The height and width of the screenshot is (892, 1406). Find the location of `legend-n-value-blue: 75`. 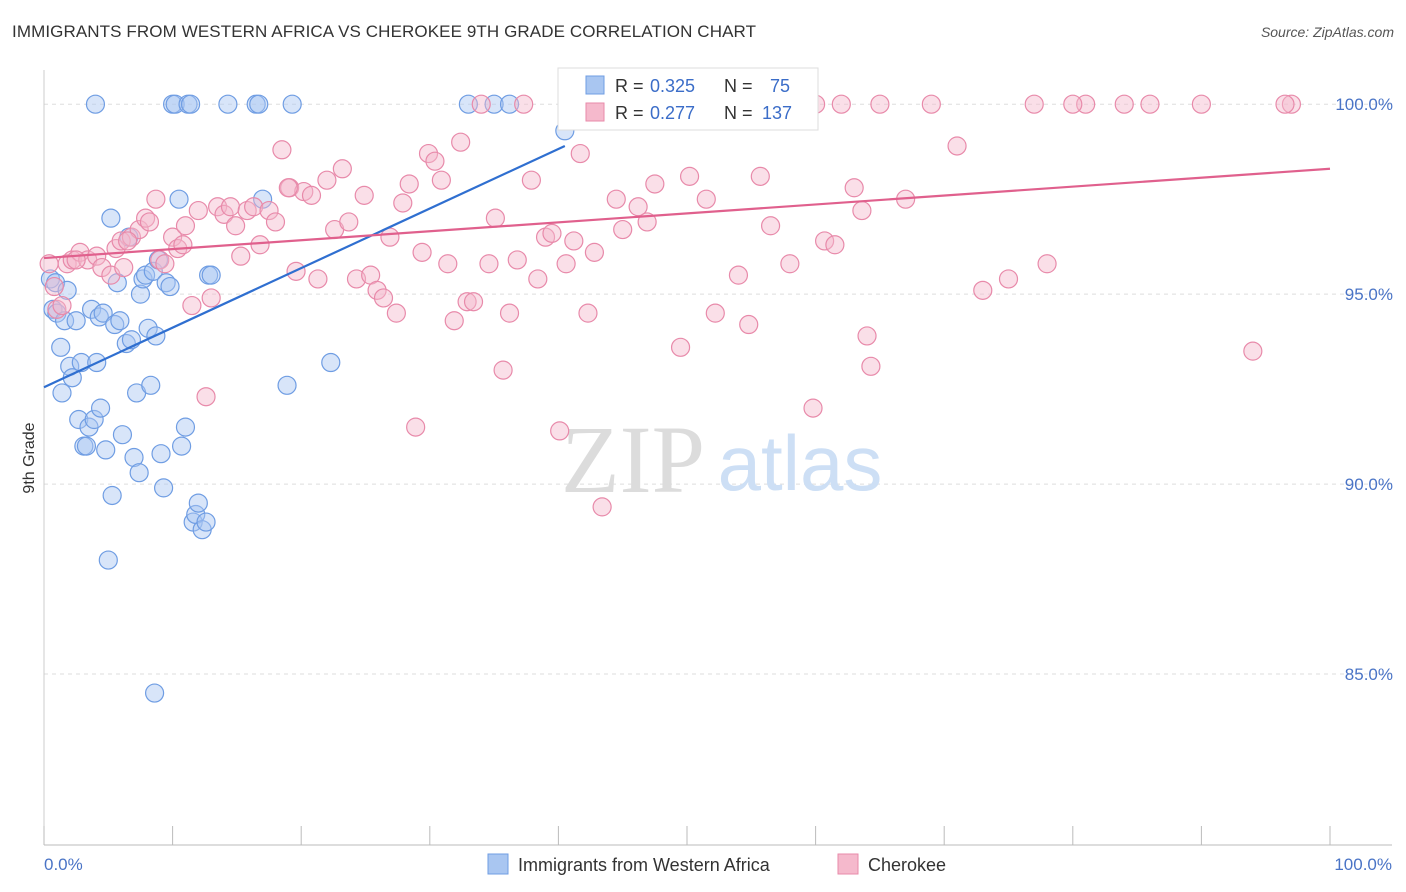

legend-n-value-blue: 75 is located at coordinates (780, 86).